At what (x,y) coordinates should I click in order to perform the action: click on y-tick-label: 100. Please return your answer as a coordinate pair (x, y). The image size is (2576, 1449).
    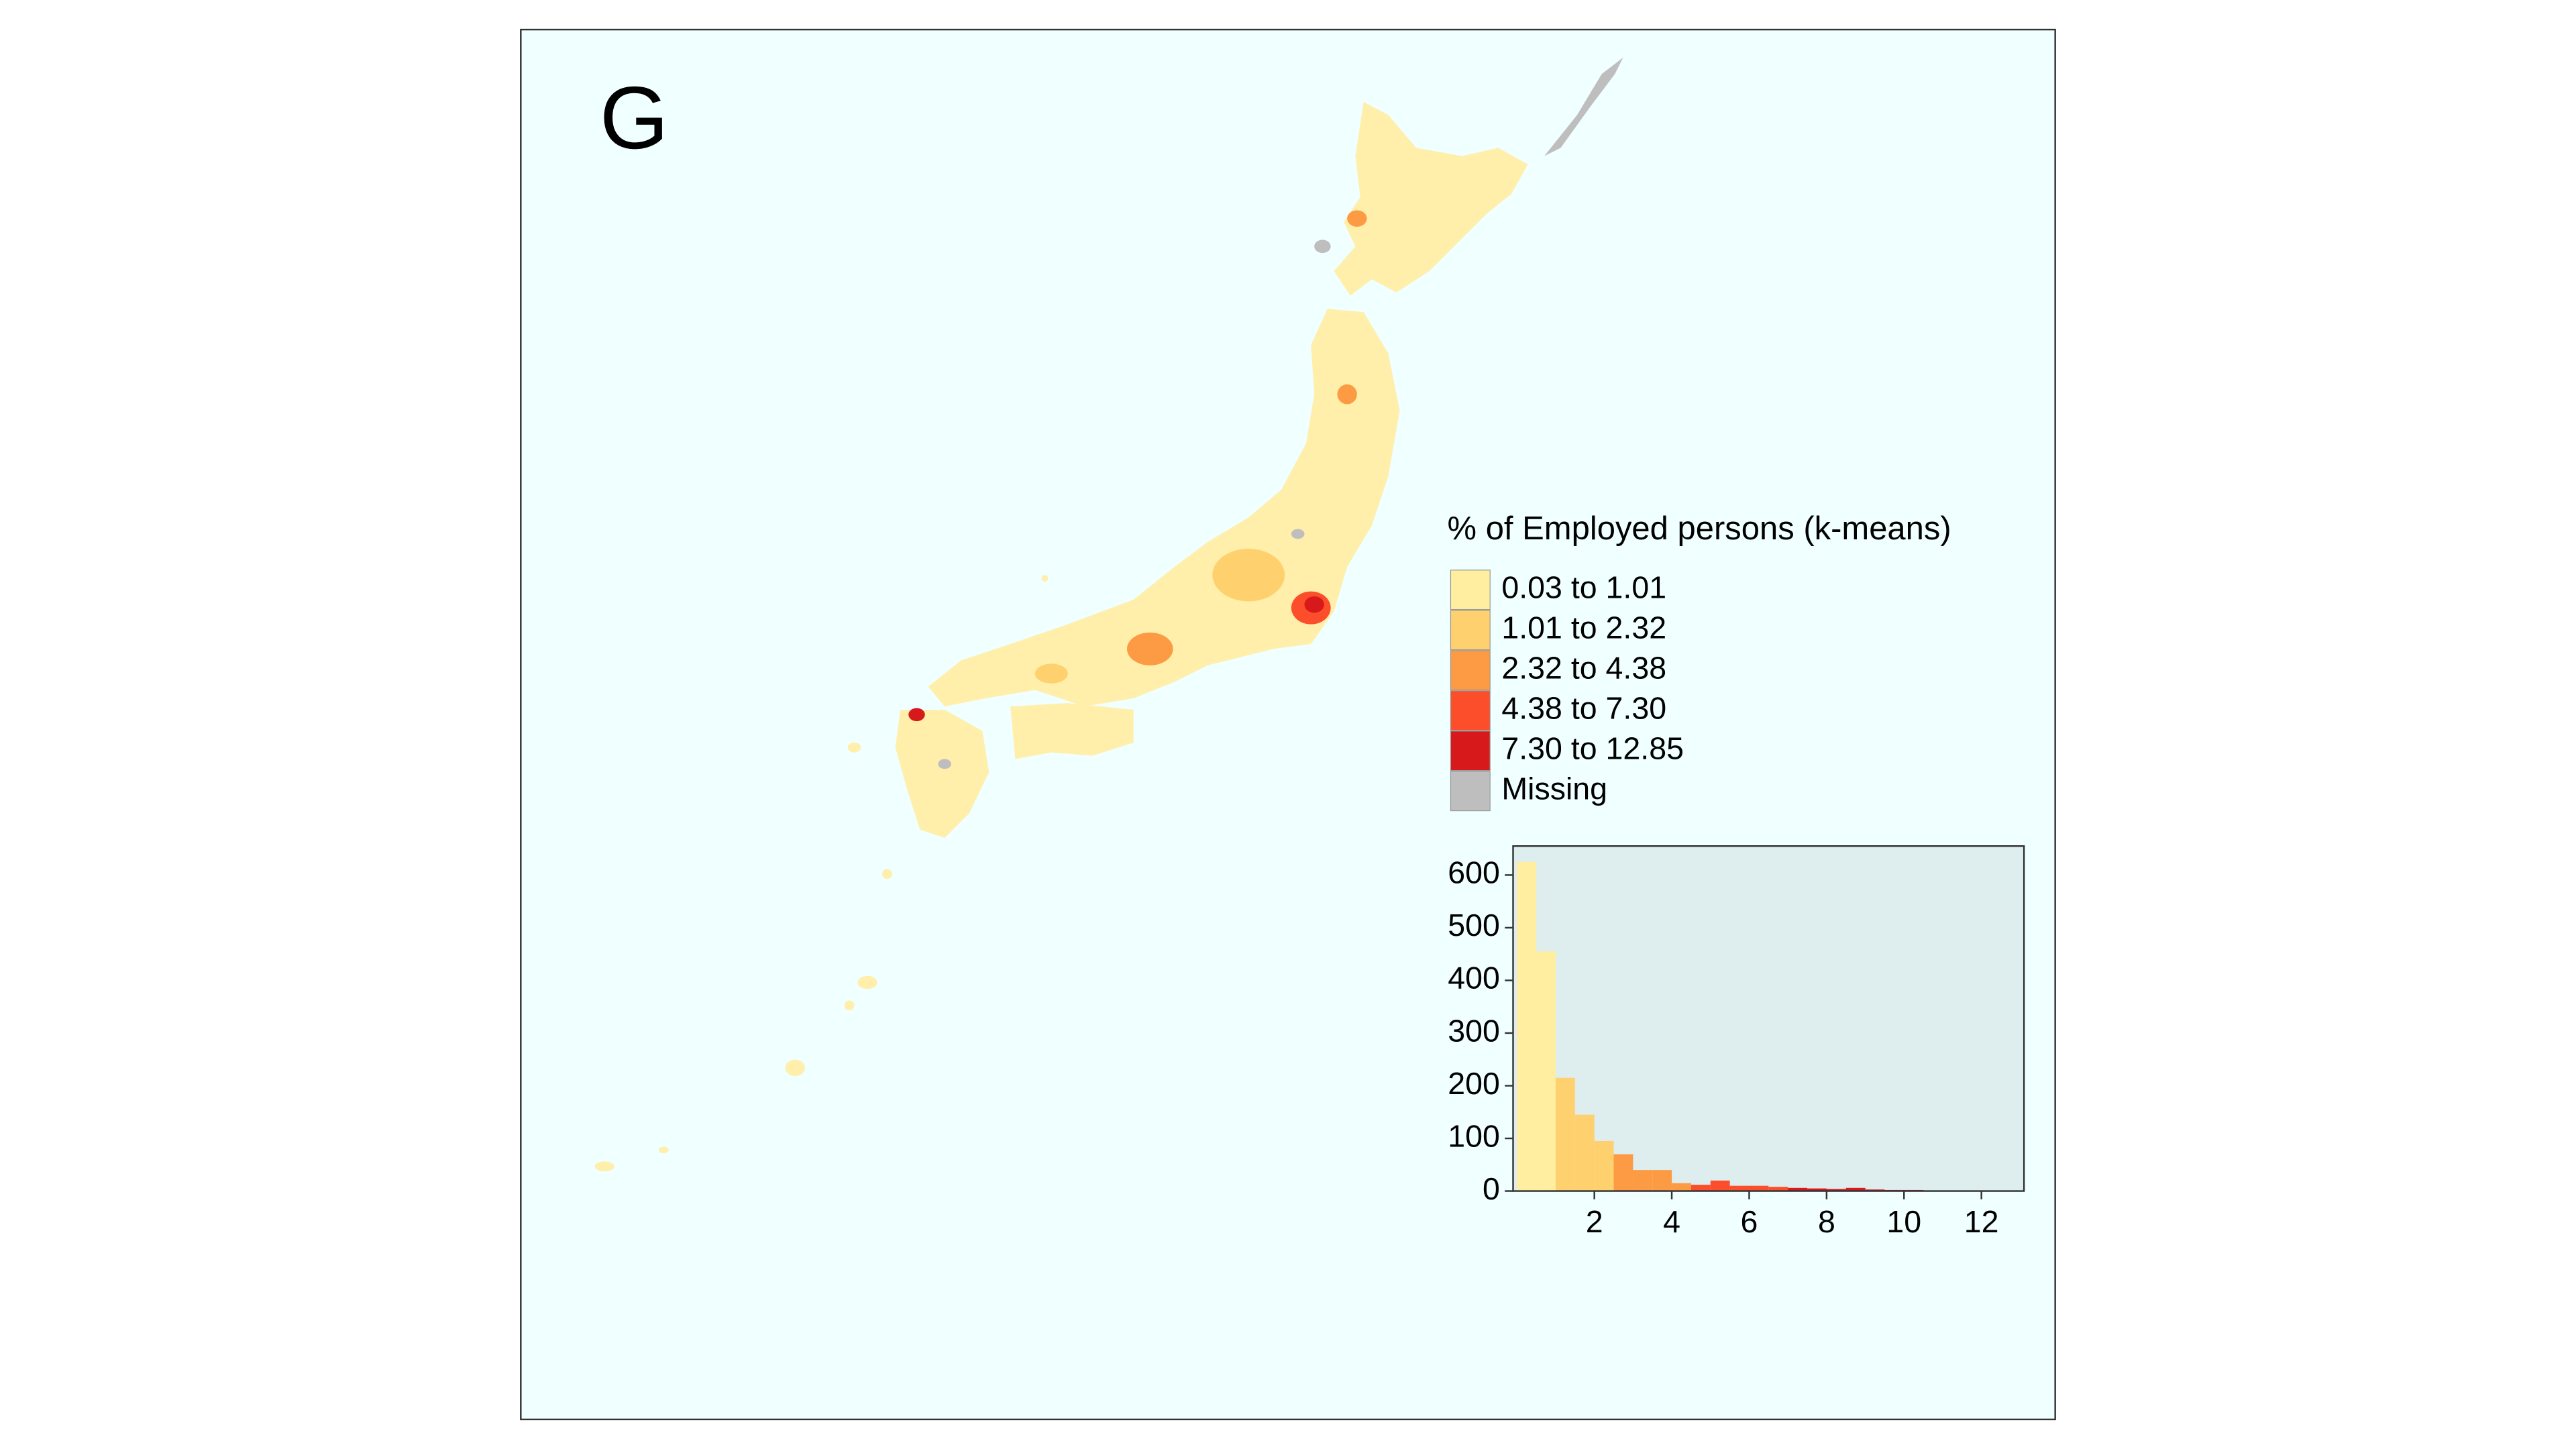
    Looking at the image, I should click on (1474, 1135).